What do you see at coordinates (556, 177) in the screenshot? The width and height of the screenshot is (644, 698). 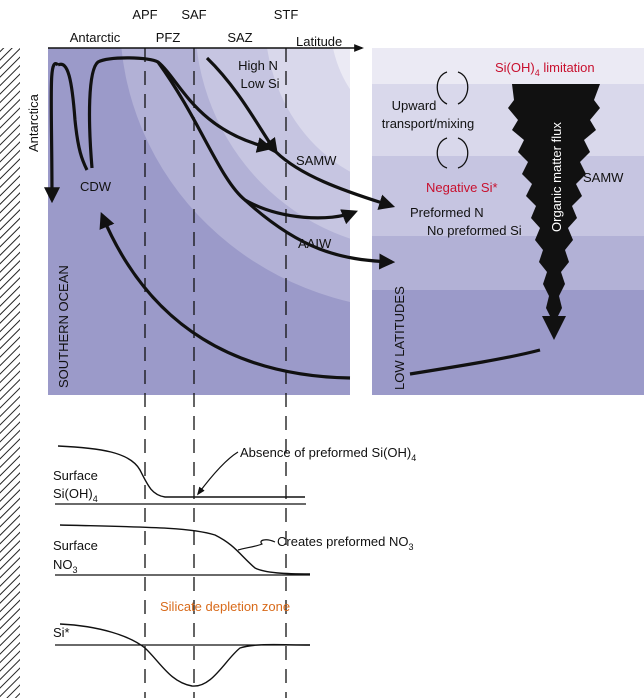 I see `organic-matter-flux-label: Organic matter flux` at bounding box center [556, 177].